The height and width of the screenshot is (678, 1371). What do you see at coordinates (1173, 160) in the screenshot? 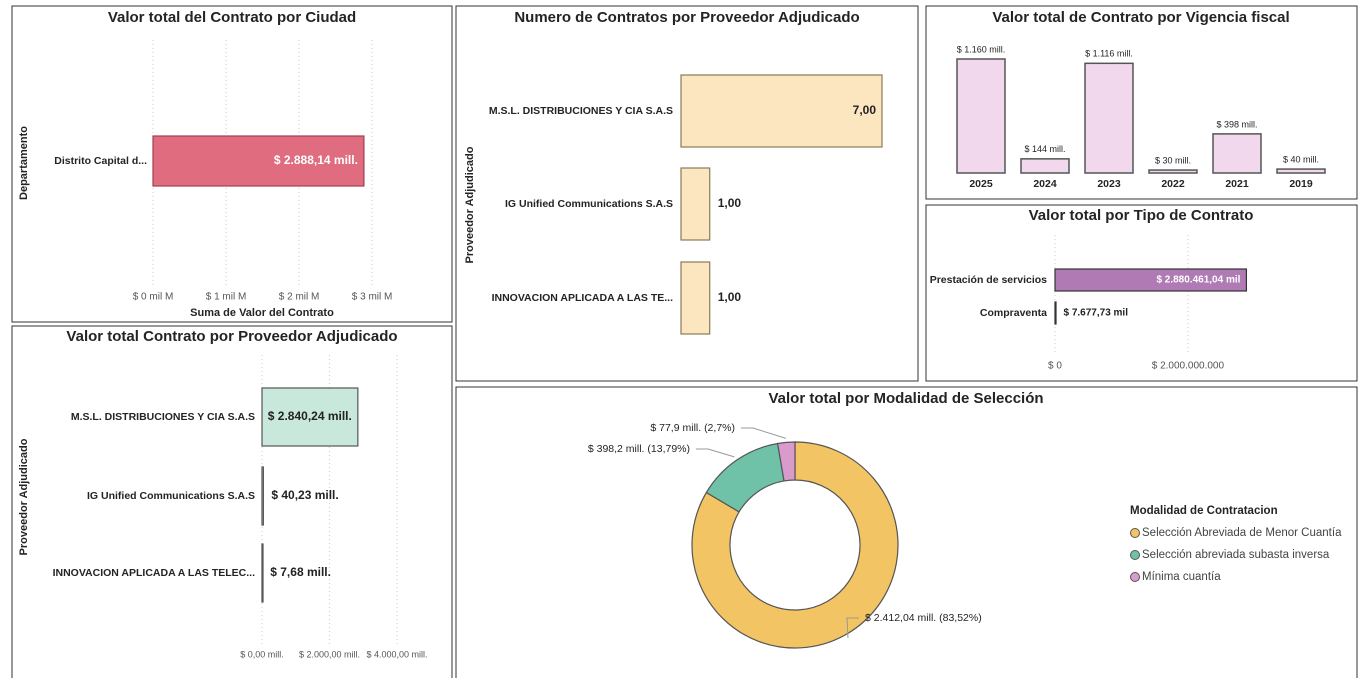
I see `data-label: $ 30 mill.` at bounding box center [1173, 160].